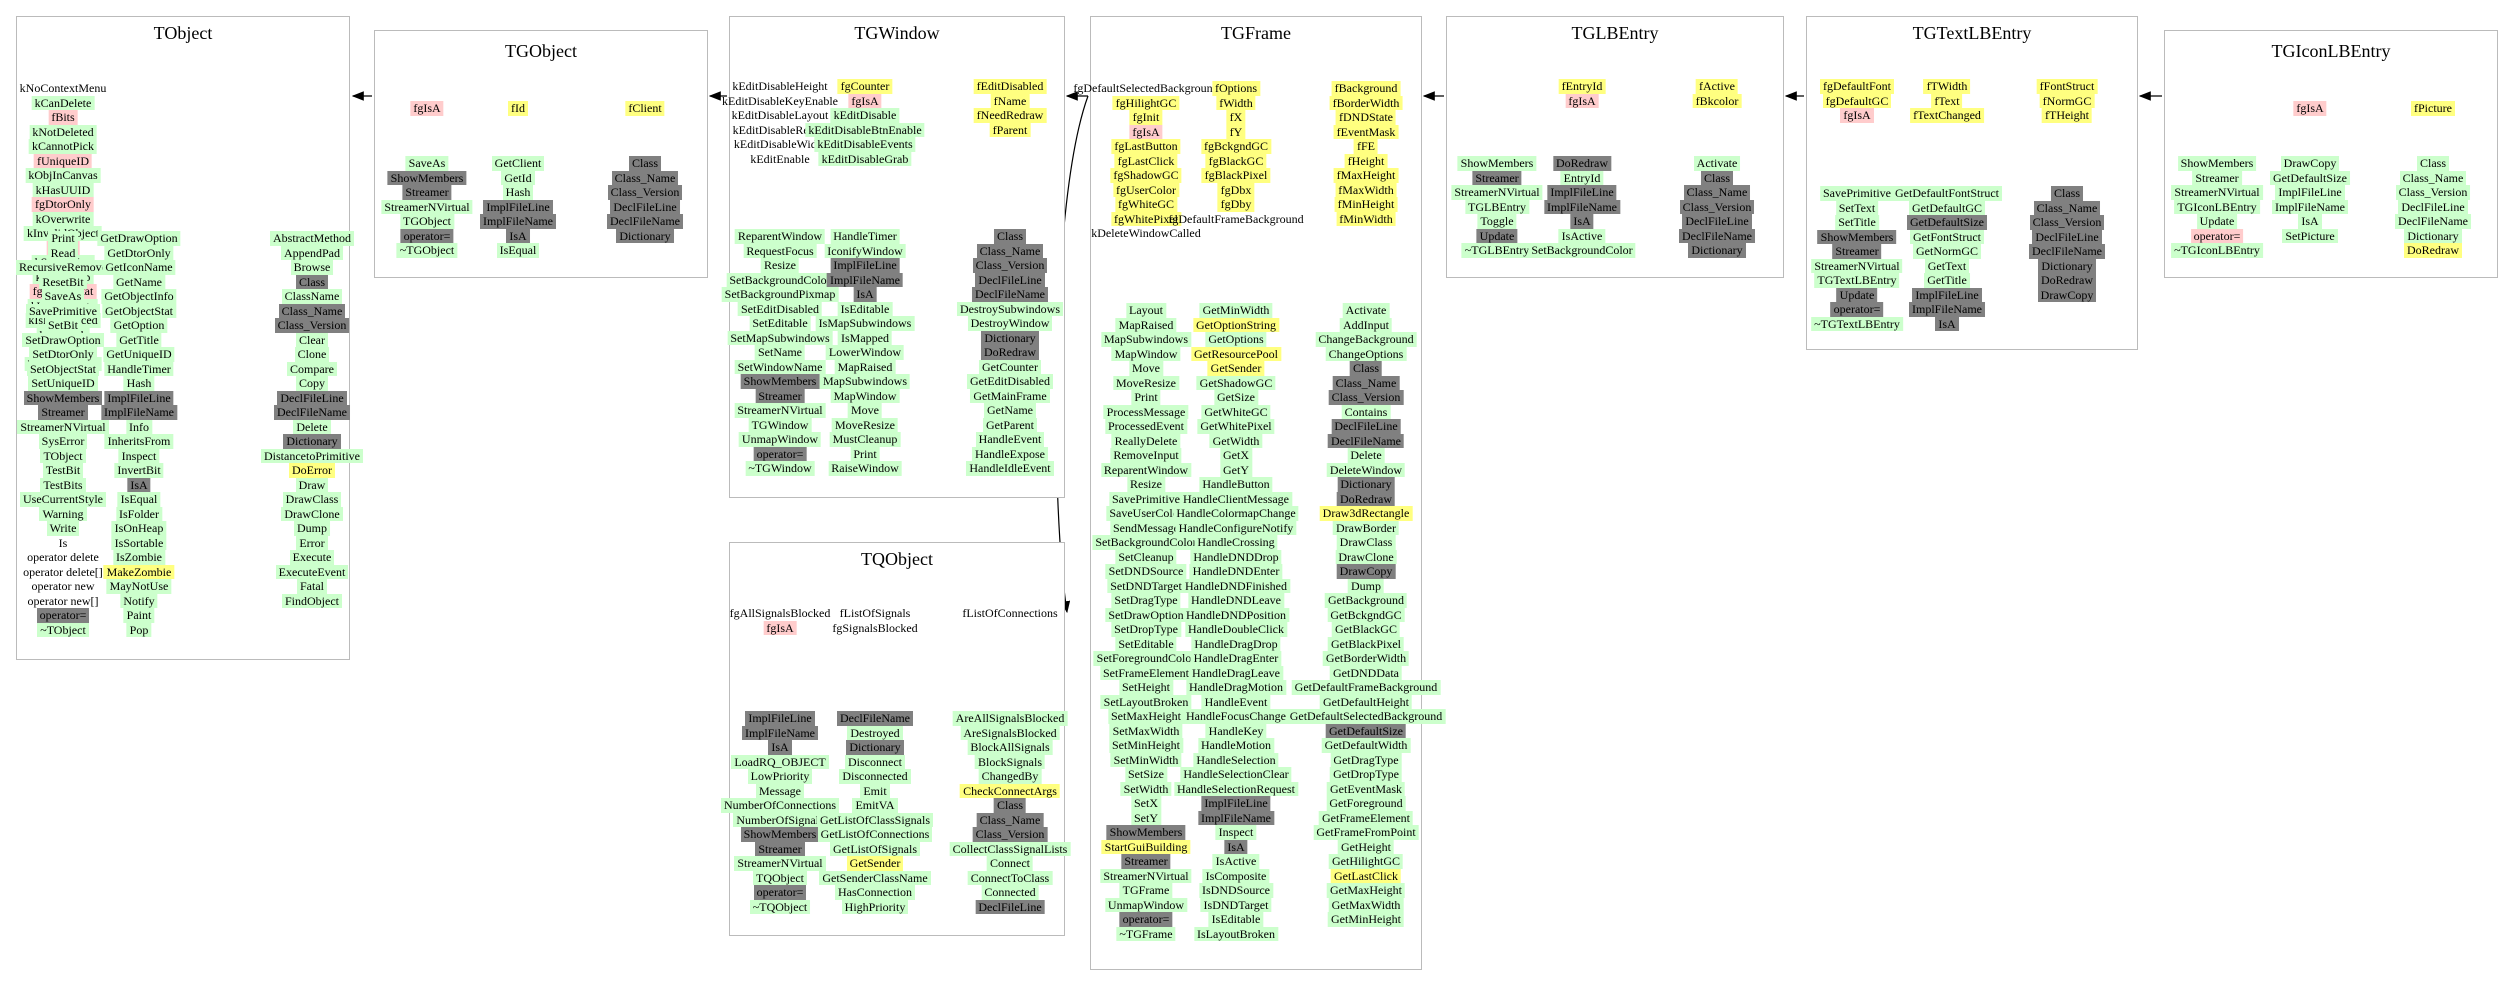  What do you see at coordinates (63, 218) in the screenshot?
I see `member-field: kOverwrite` at bounding box center [63, 218].